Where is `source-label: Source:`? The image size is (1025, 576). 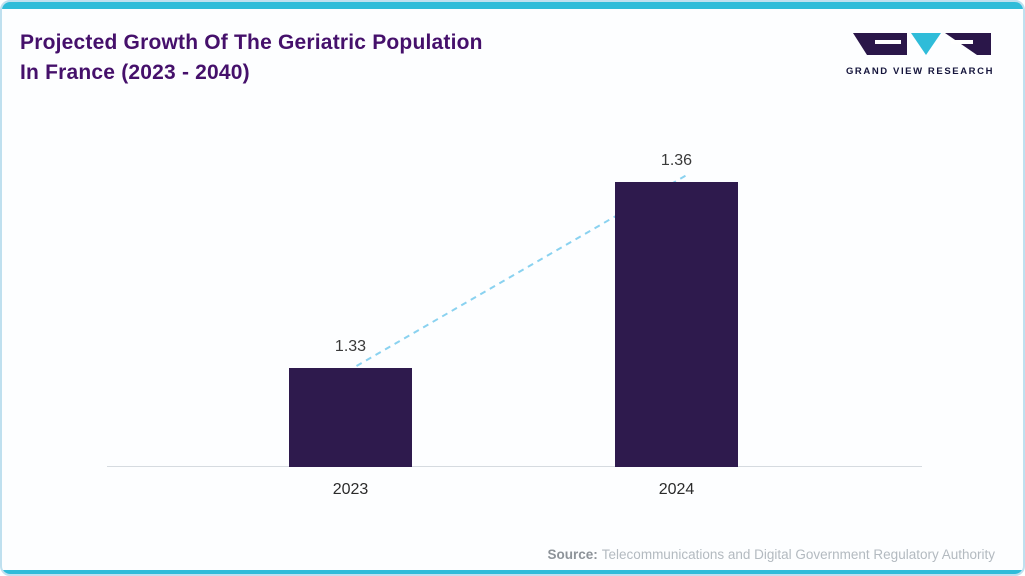 source-label: Source: is located at coordinates (572, 554).